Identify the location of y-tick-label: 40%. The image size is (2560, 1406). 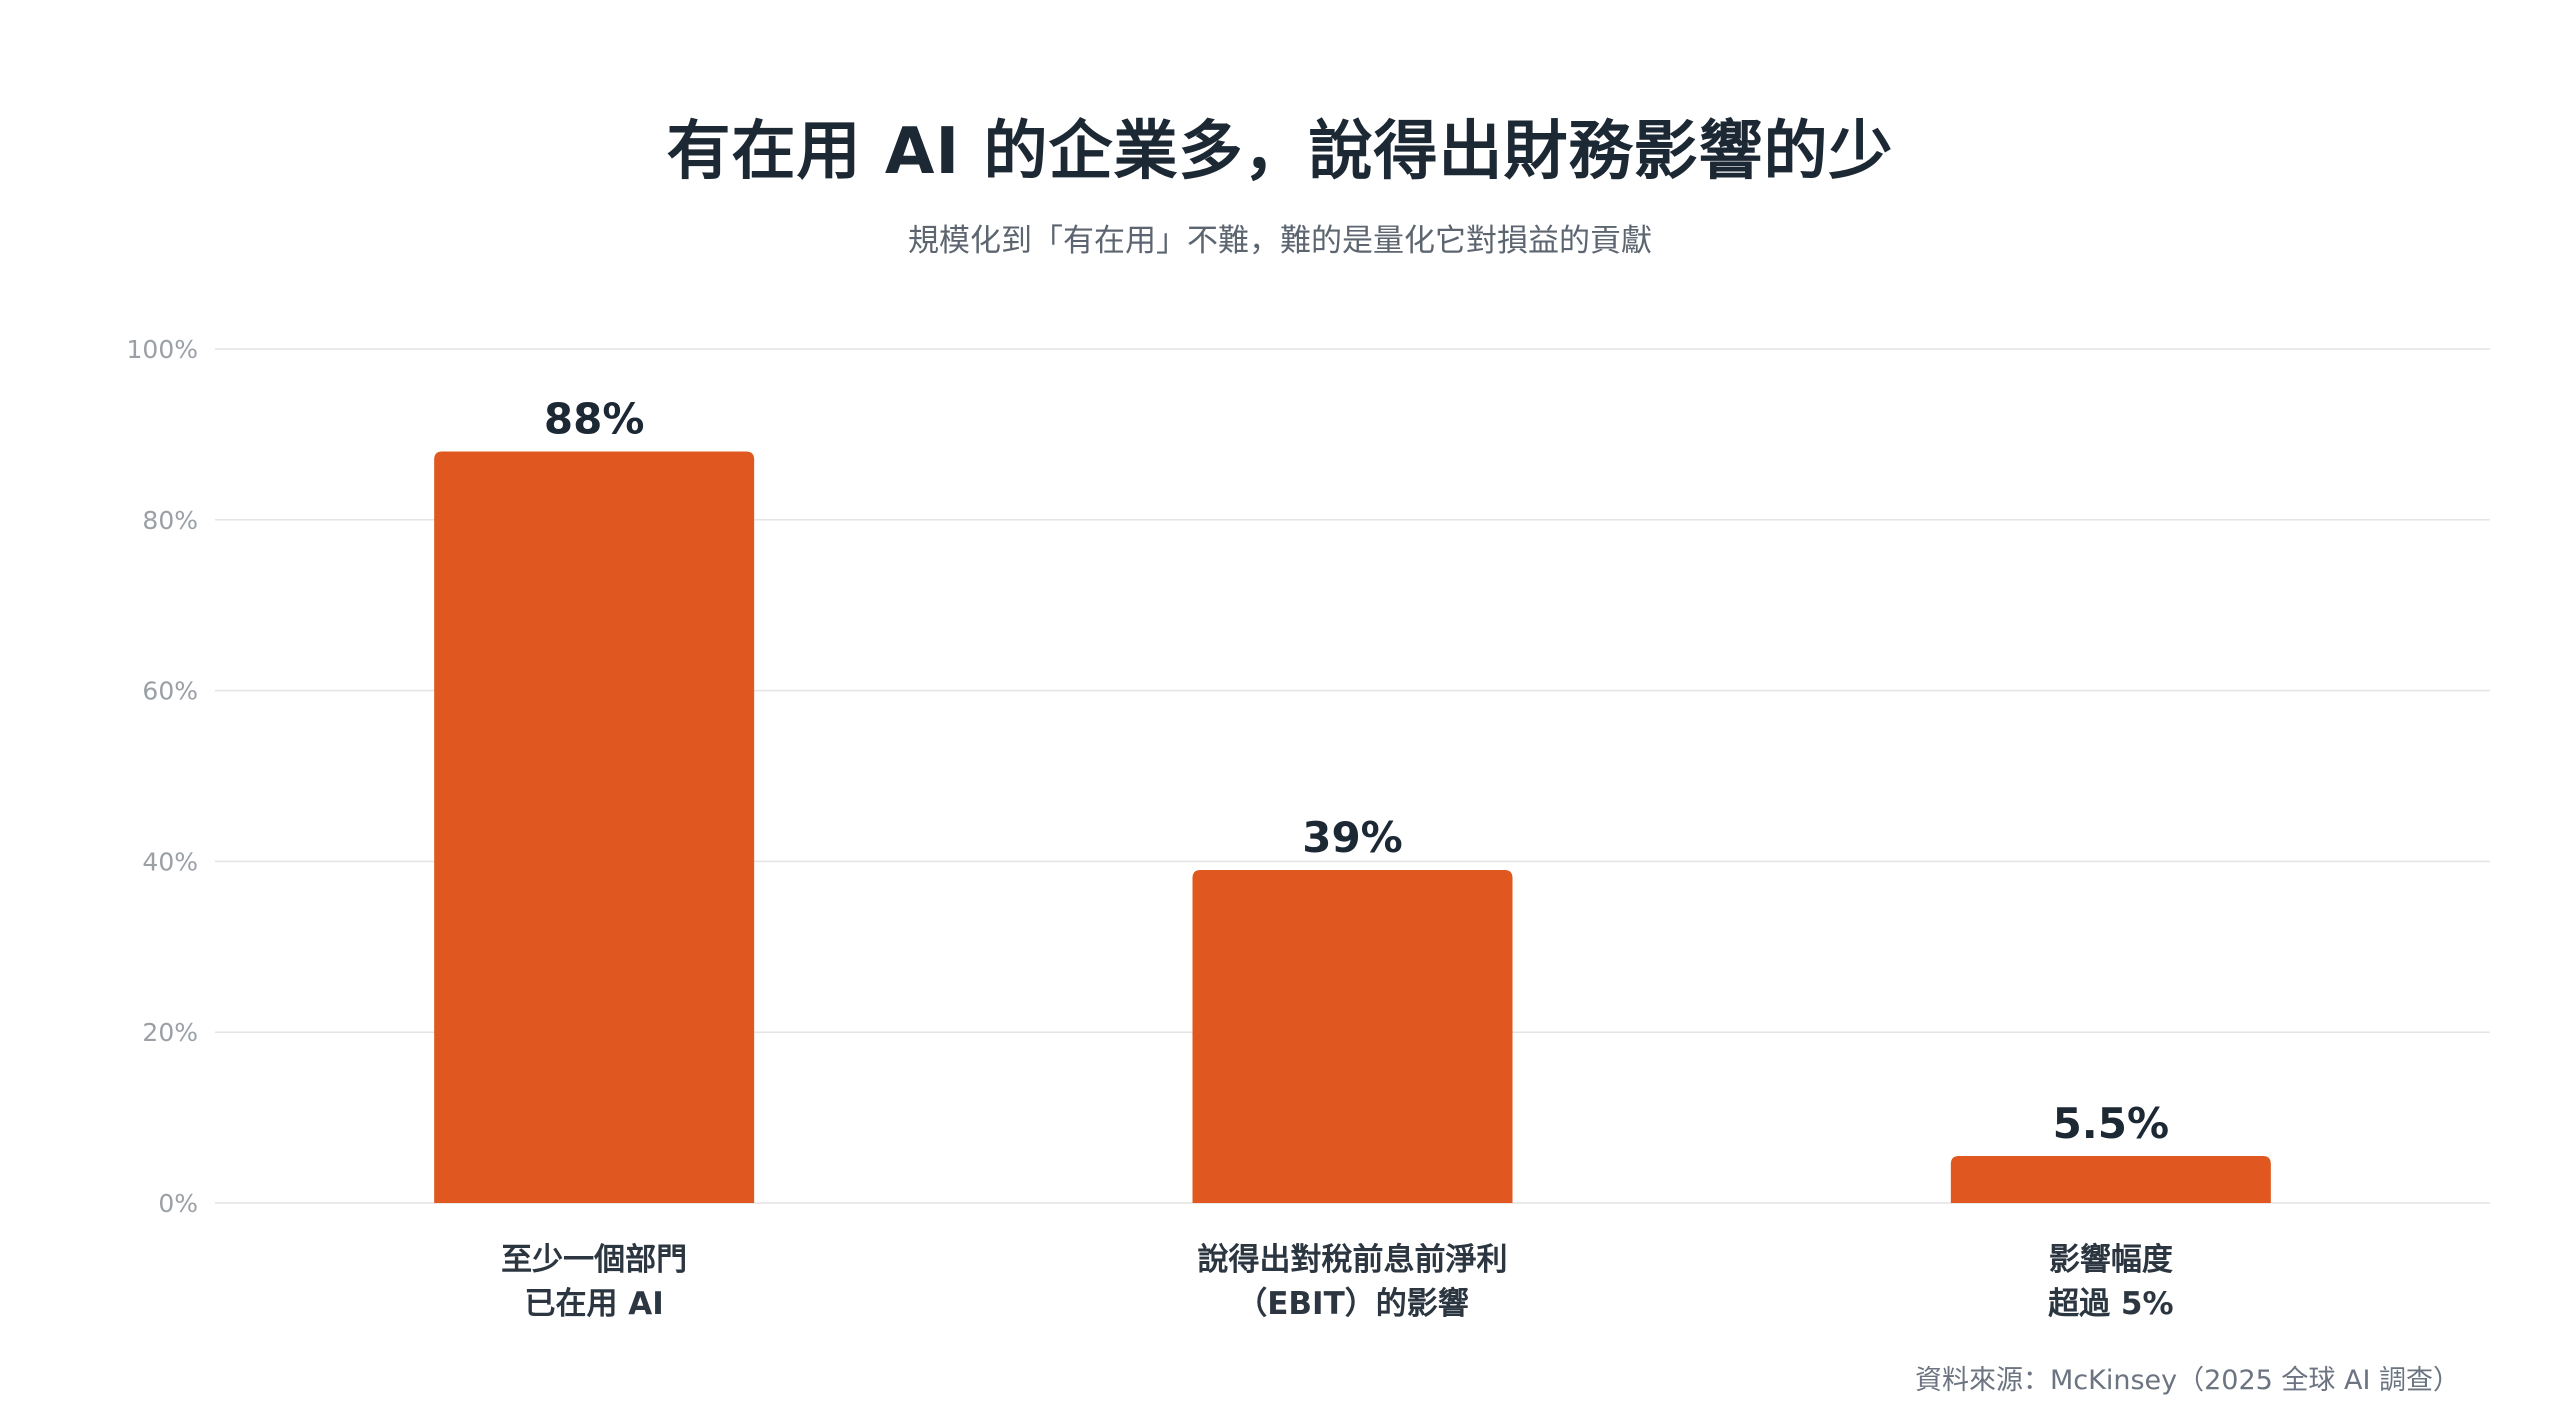
(170, 861).